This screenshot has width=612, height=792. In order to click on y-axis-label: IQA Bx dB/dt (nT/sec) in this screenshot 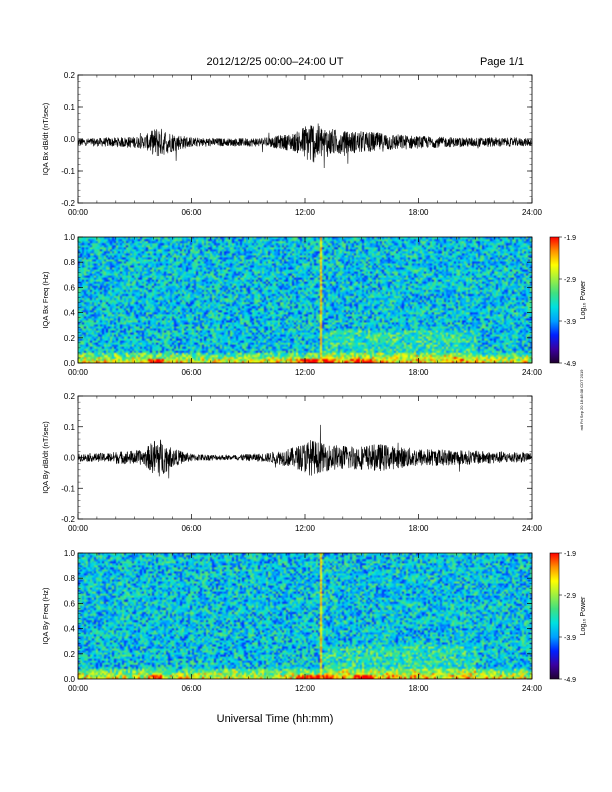, I will do `click(45, 138)`.